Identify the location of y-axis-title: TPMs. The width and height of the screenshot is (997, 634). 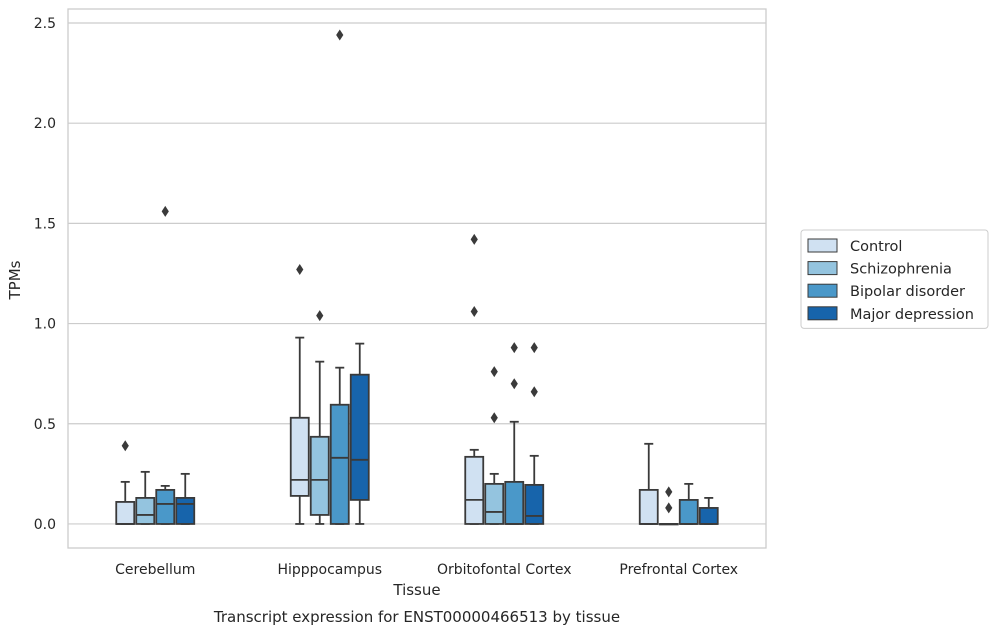
(15, 280).